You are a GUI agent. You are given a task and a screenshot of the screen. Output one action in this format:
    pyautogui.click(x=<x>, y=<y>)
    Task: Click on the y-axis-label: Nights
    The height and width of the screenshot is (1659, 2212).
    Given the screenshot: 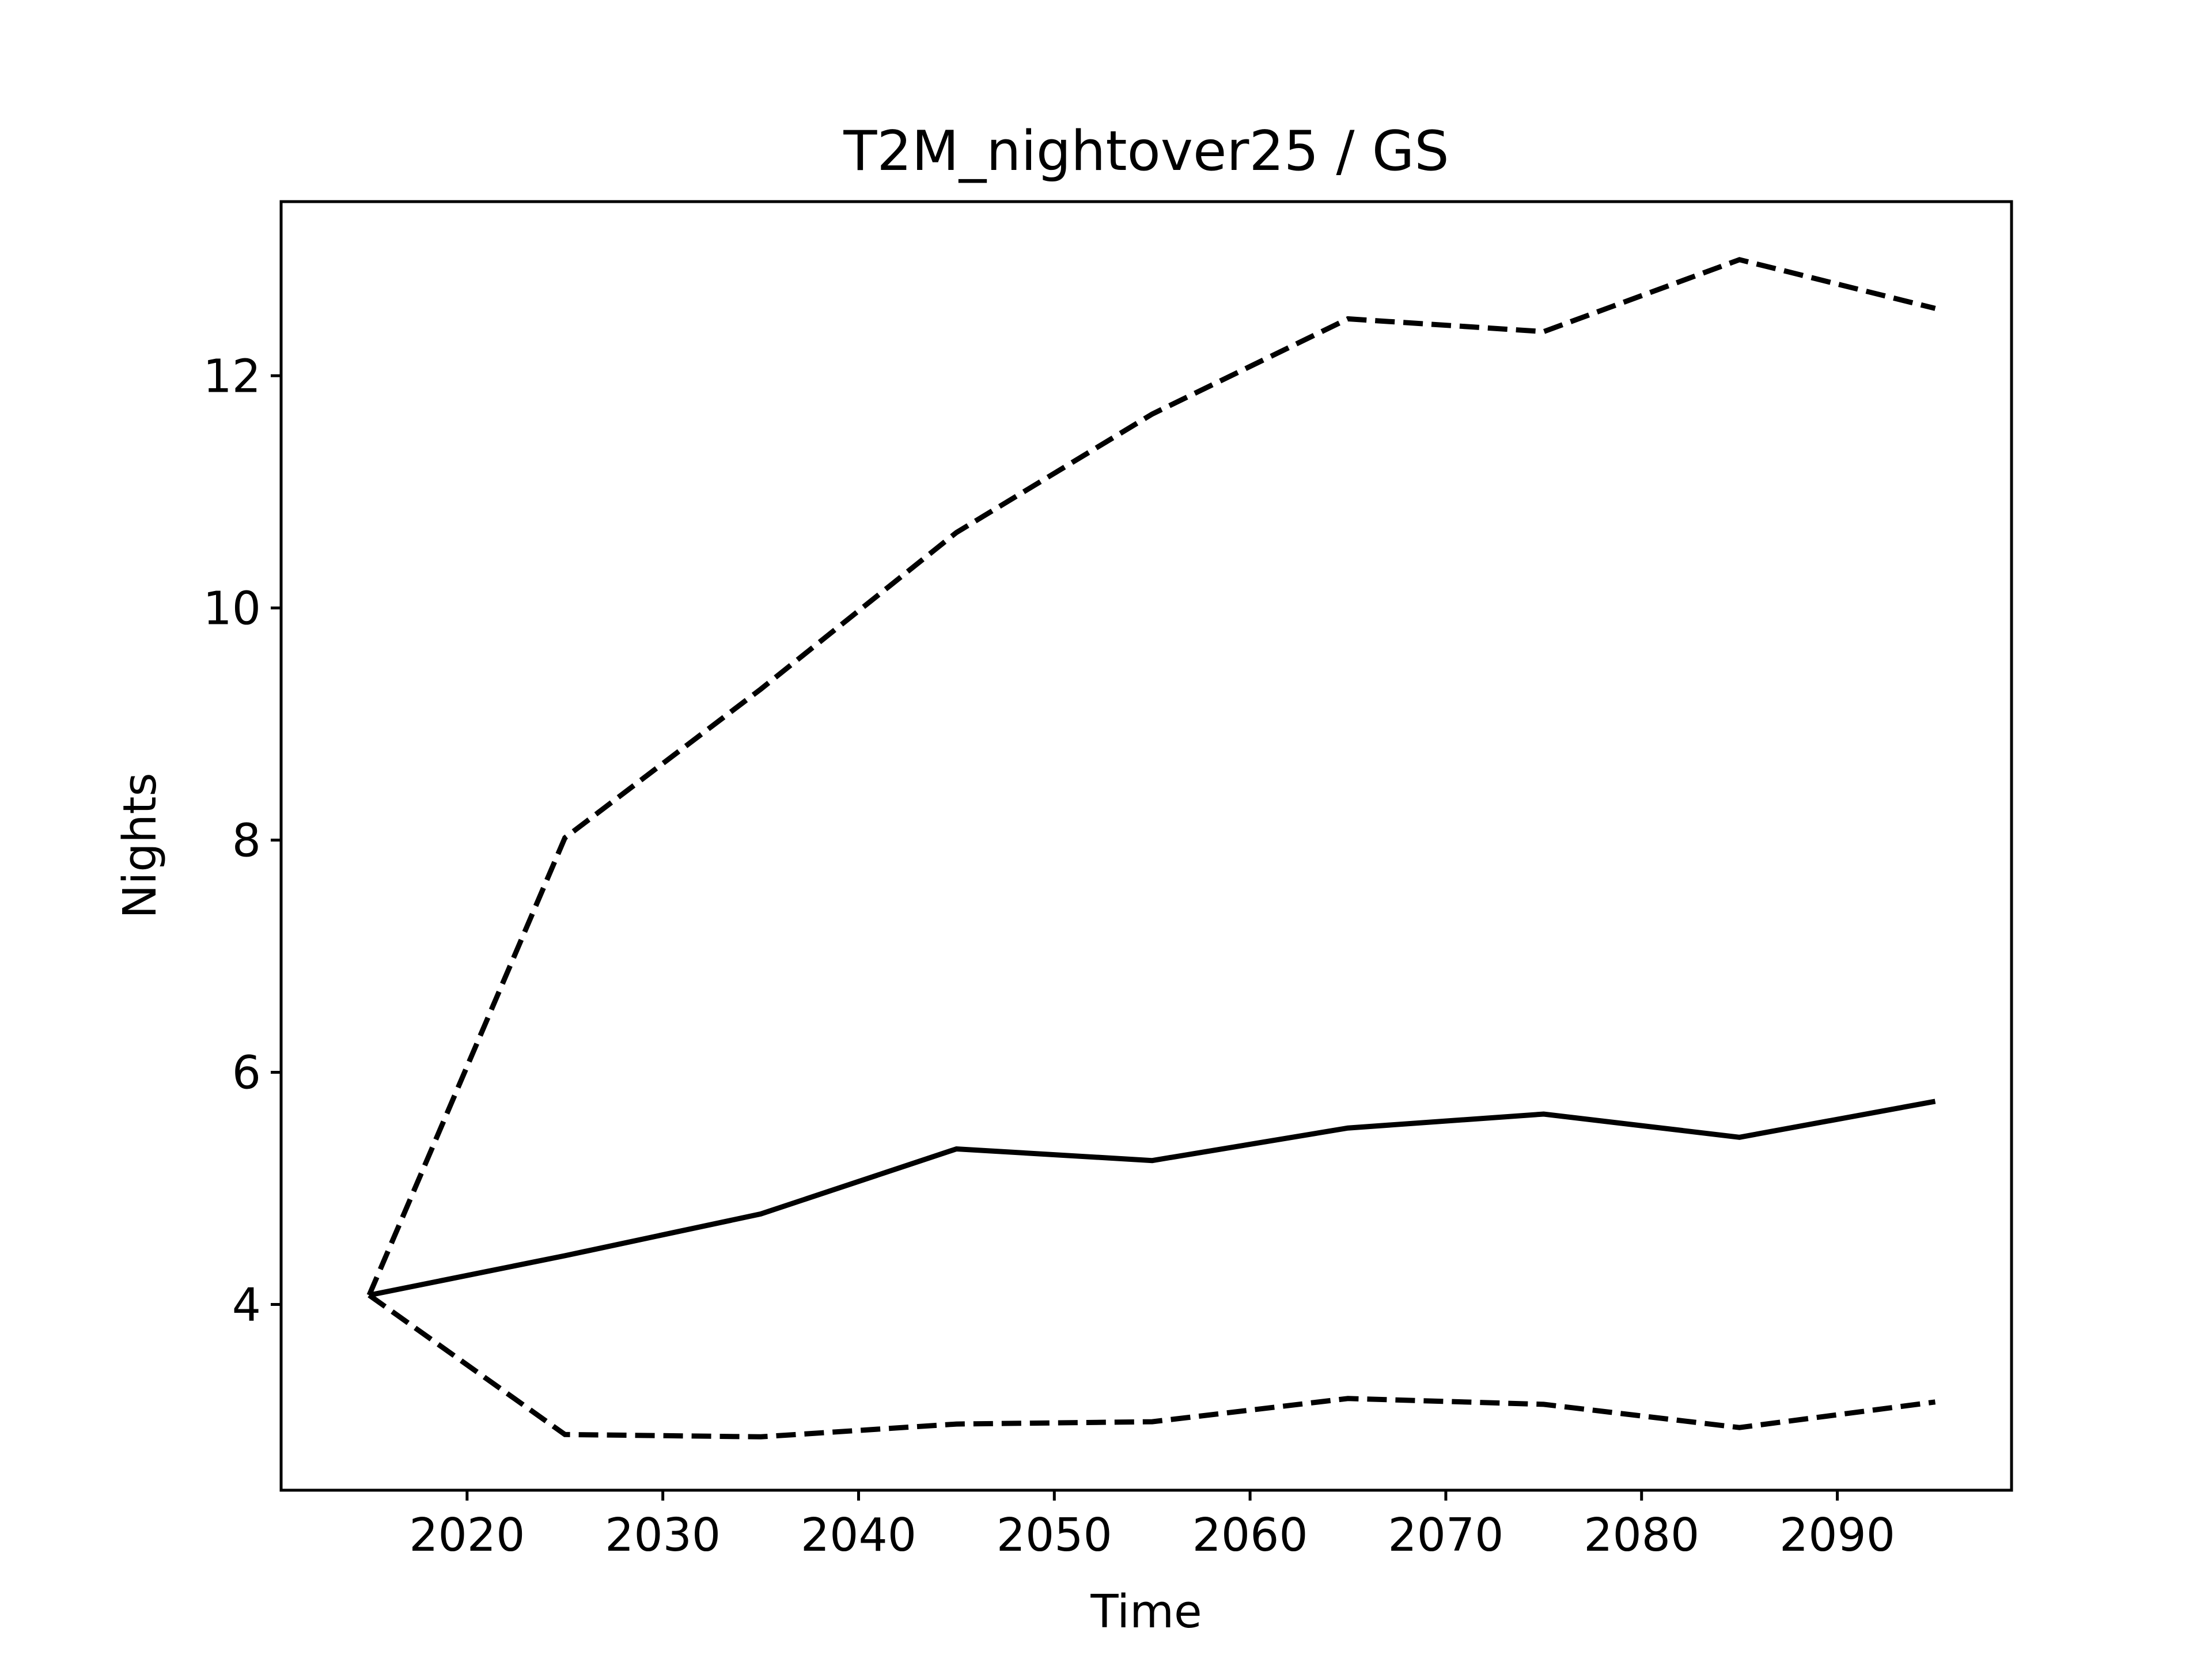 What is the action you would take?
    pyautogui.click(x=139, y=845)
    